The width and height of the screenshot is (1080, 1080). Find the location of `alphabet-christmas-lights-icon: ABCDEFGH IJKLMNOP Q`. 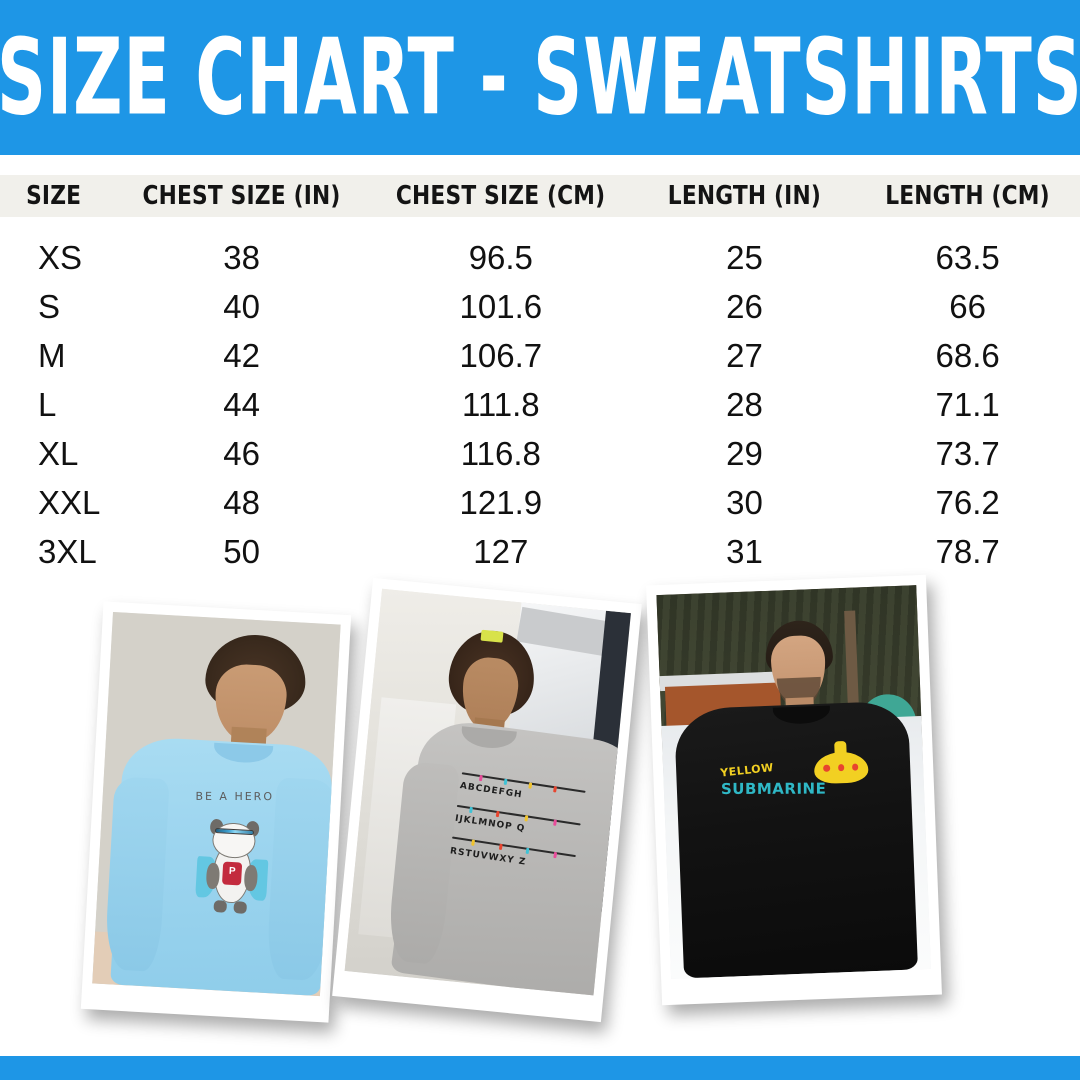

alphabet-christmas-lights-icon: ABCDEFGH IJKLMNOP Q is located at coordinates (517, 825).